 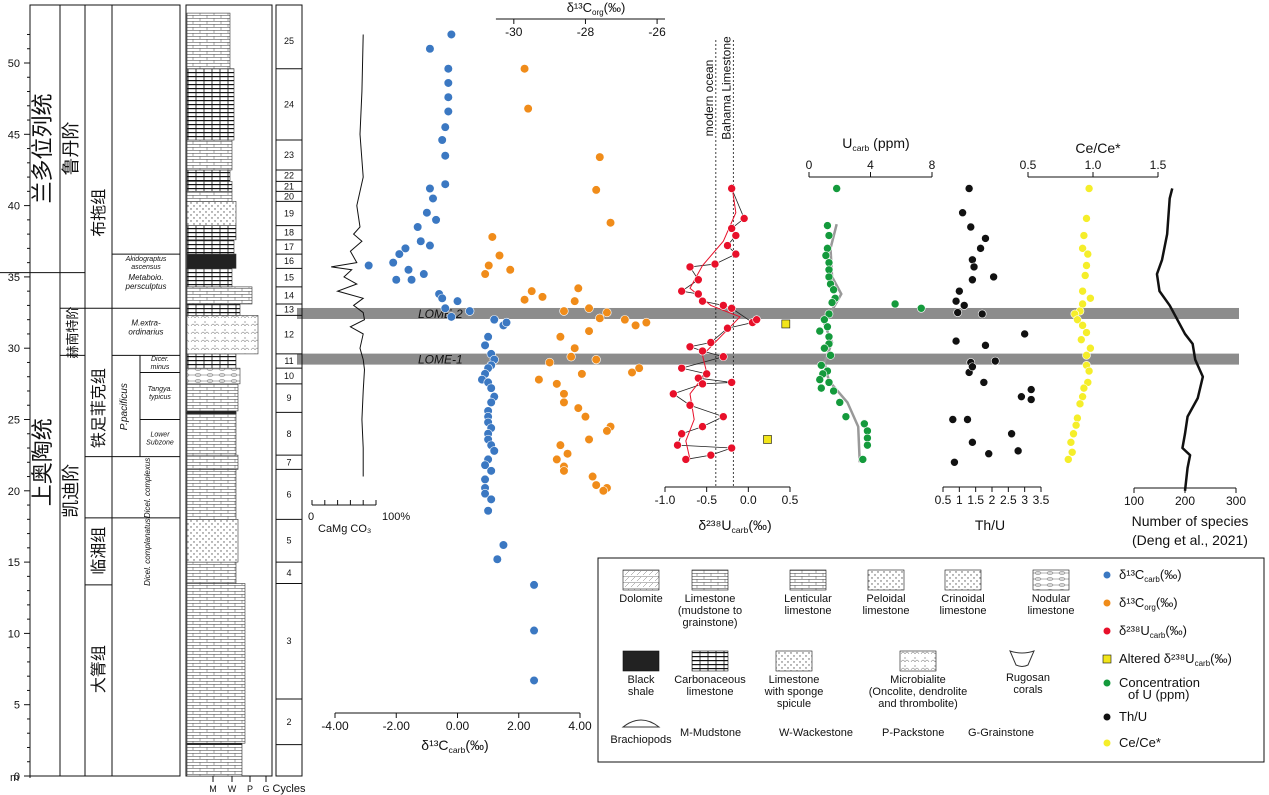 I want to click on altered-u238-point, so click(x=767, y=439).